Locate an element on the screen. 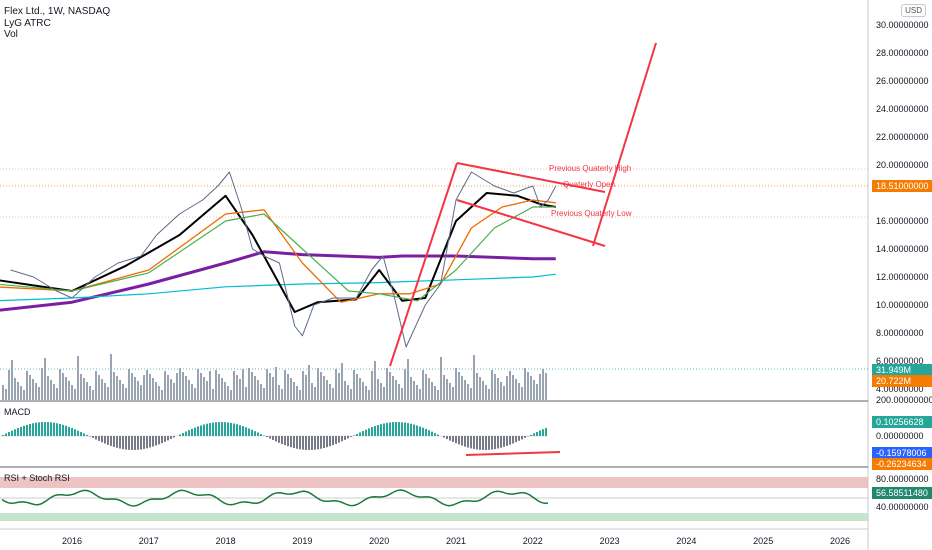  ma-cyan-line is located at coordinates (278, 287).